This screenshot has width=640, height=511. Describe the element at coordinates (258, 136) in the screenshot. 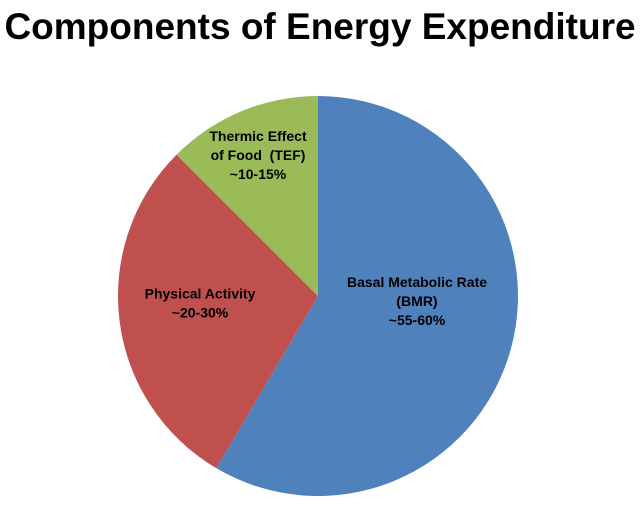

I see `label-line: Thermic Effect` at that location.